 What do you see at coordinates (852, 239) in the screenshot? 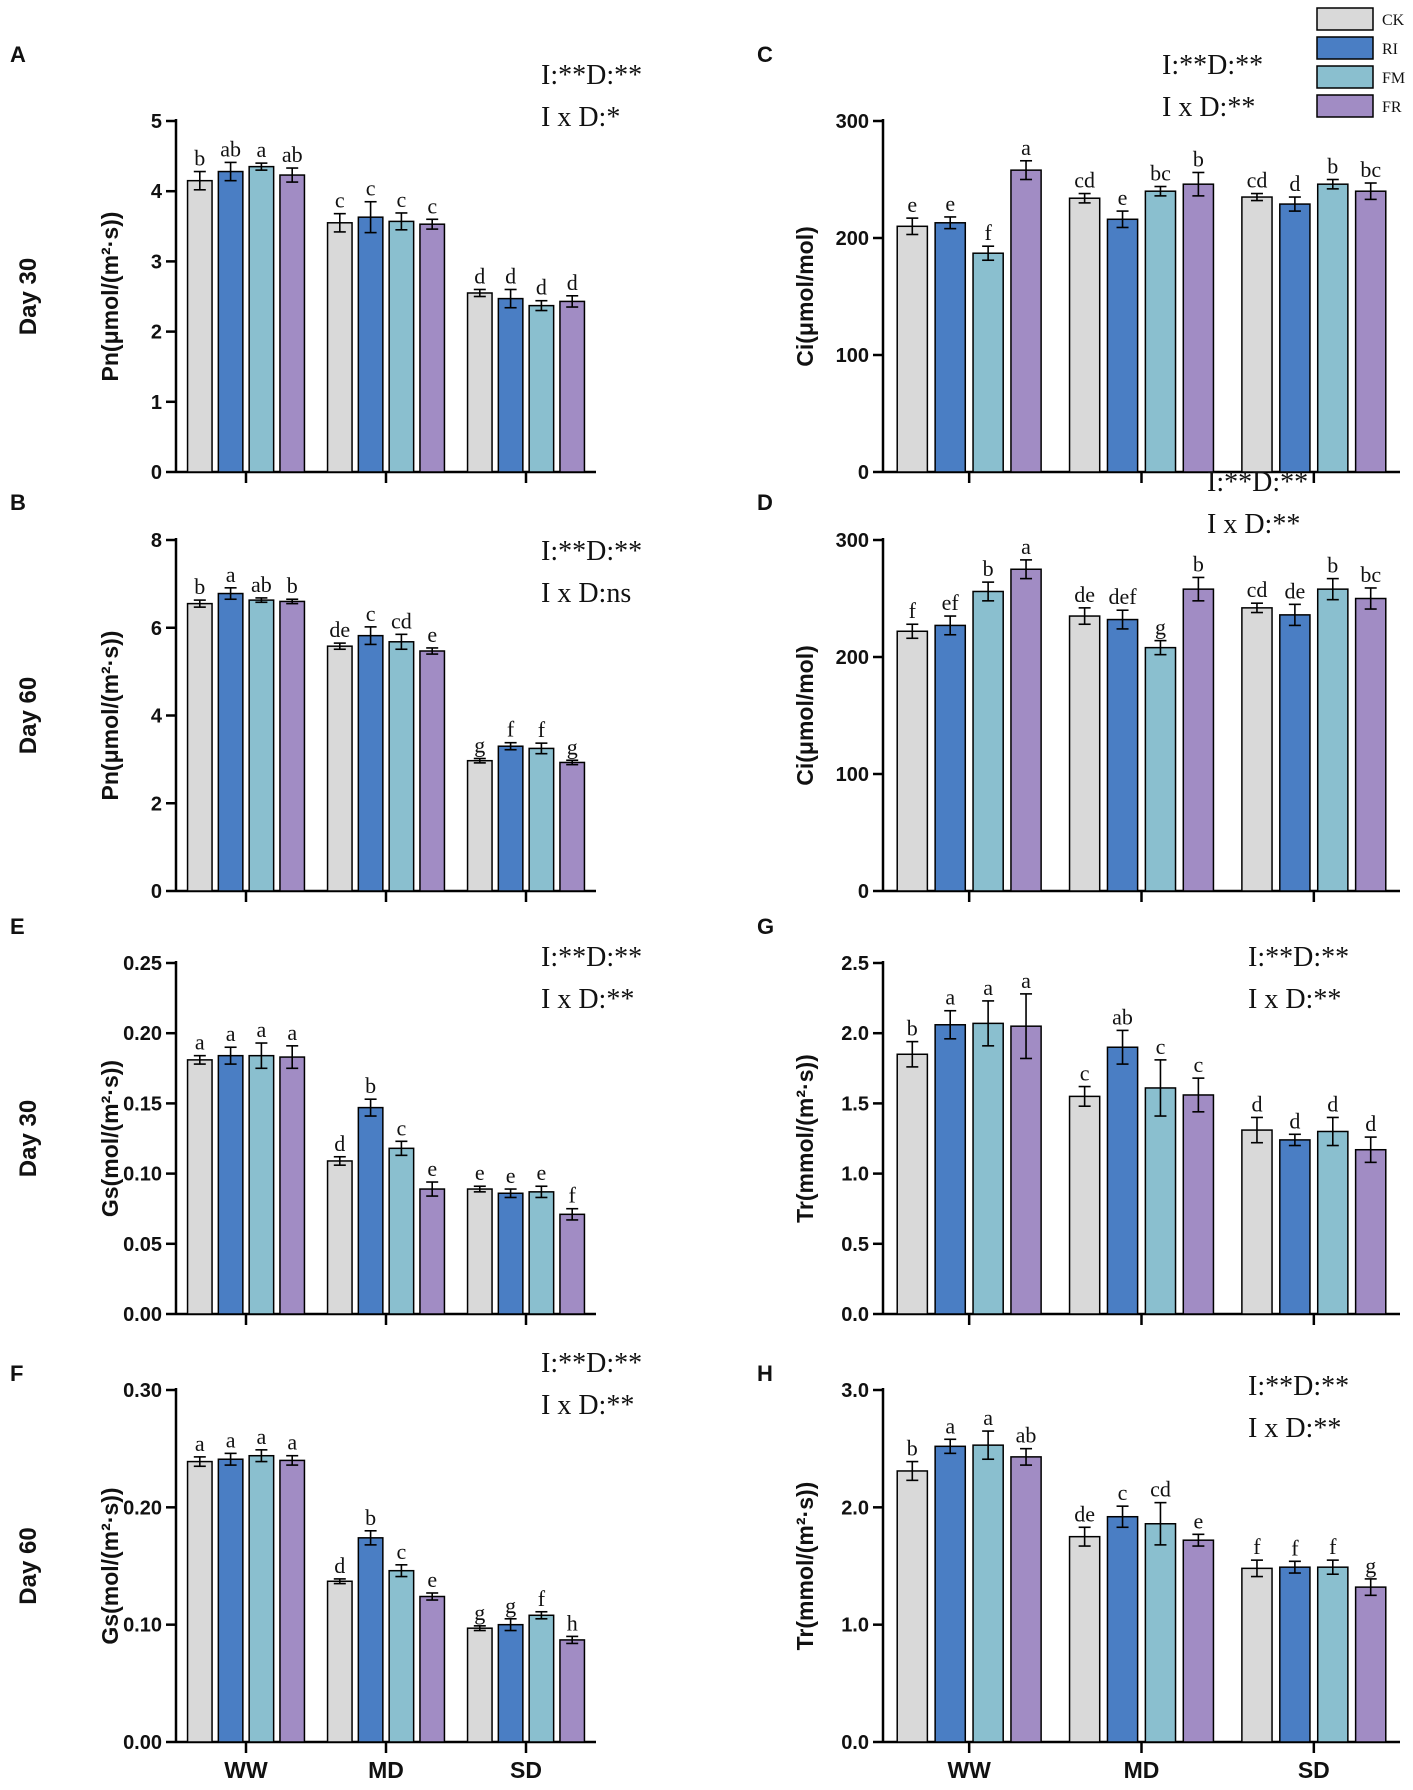
I see `y-tick-label: 200` at bounding box center [852, 239].